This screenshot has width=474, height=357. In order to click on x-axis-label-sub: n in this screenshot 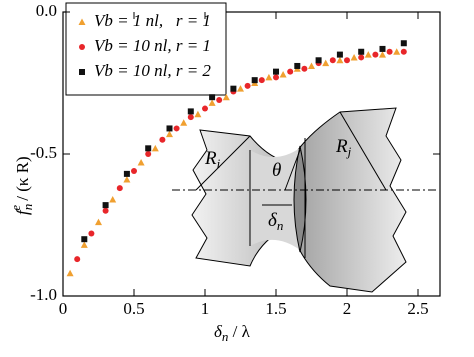, I will do `click(225, 336)`.